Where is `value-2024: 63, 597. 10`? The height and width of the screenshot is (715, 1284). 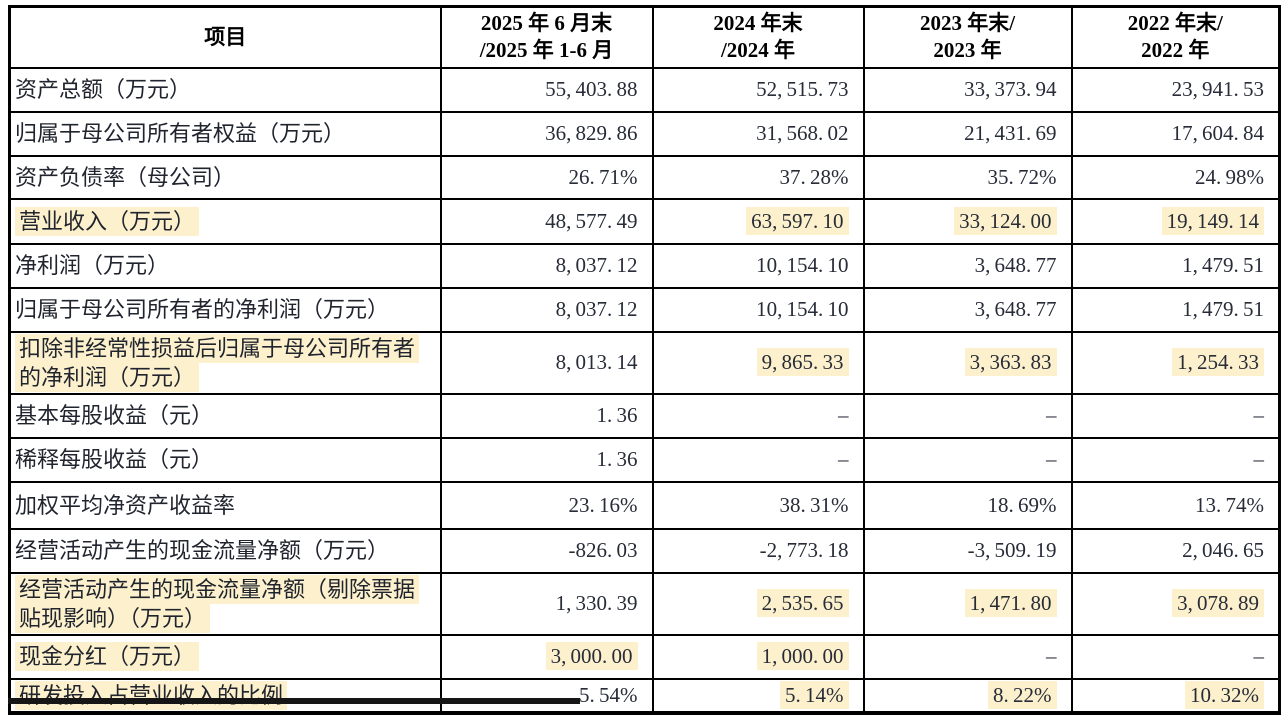 value-2024: 63, 597. 10 is located at coordinates (797, 220).